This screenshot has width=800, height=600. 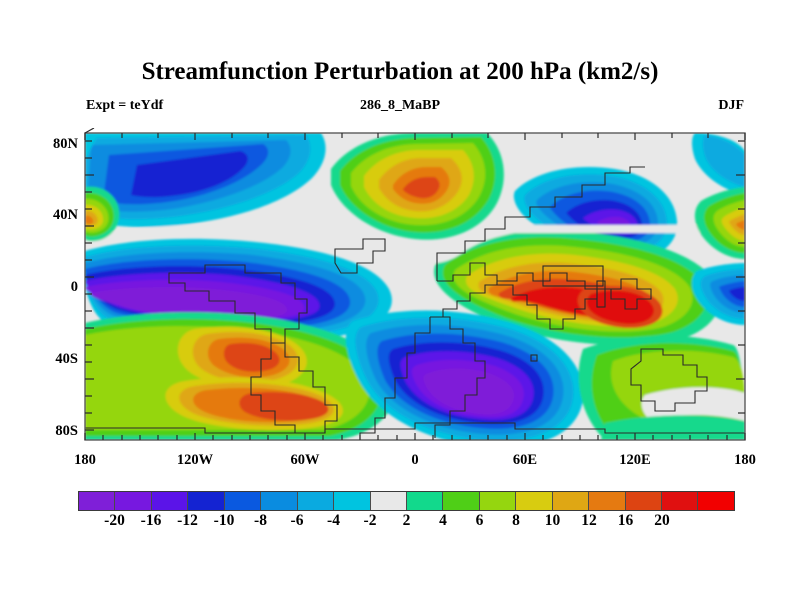 I want to click on colorbar-tick-20: 20, so click(x=662, y=520).